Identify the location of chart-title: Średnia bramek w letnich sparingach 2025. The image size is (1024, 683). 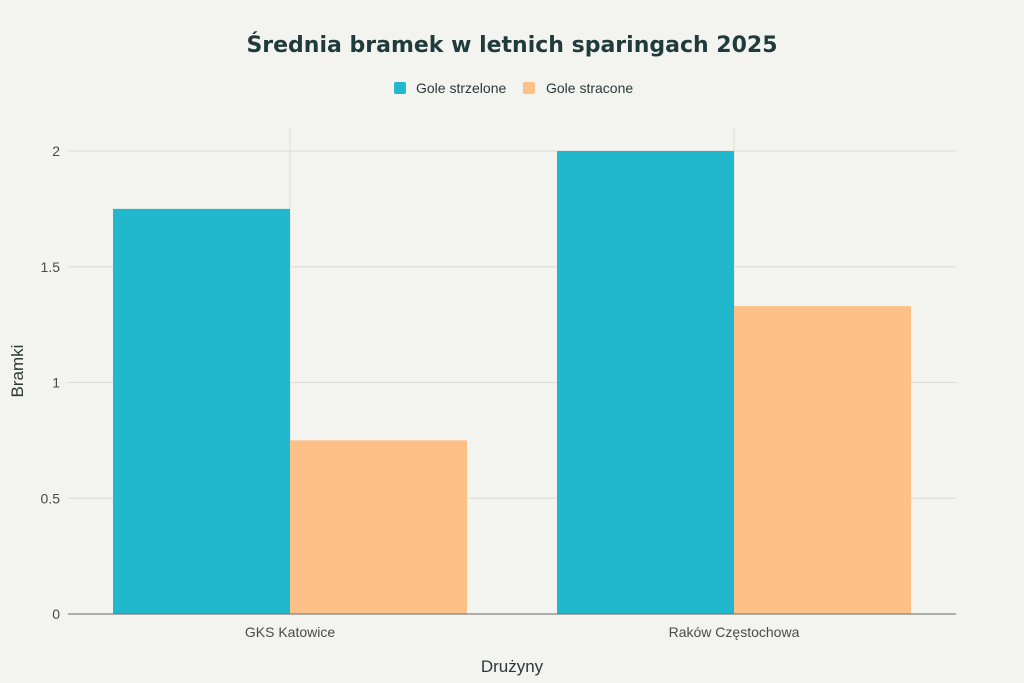
(511, 45).